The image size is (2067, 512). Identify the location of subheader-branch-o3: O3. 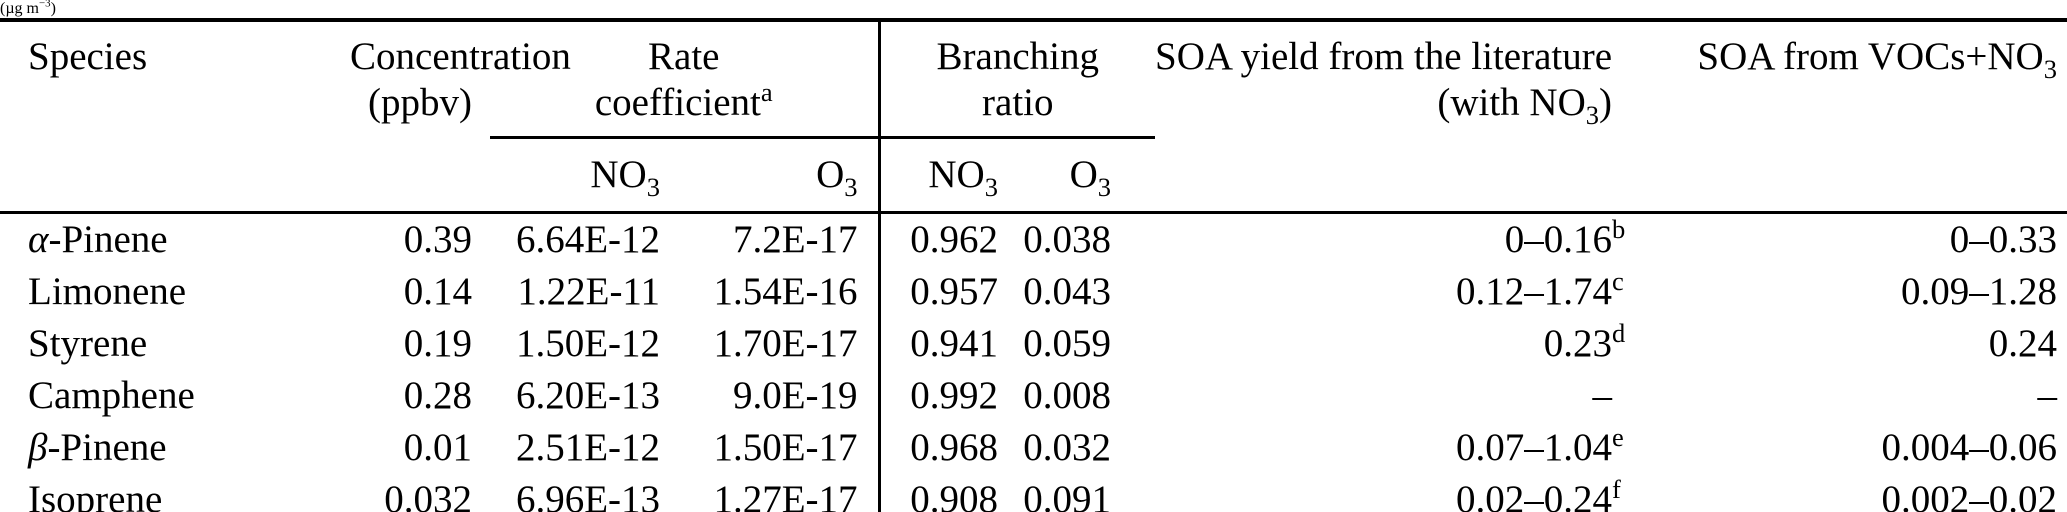
(1087, 175).